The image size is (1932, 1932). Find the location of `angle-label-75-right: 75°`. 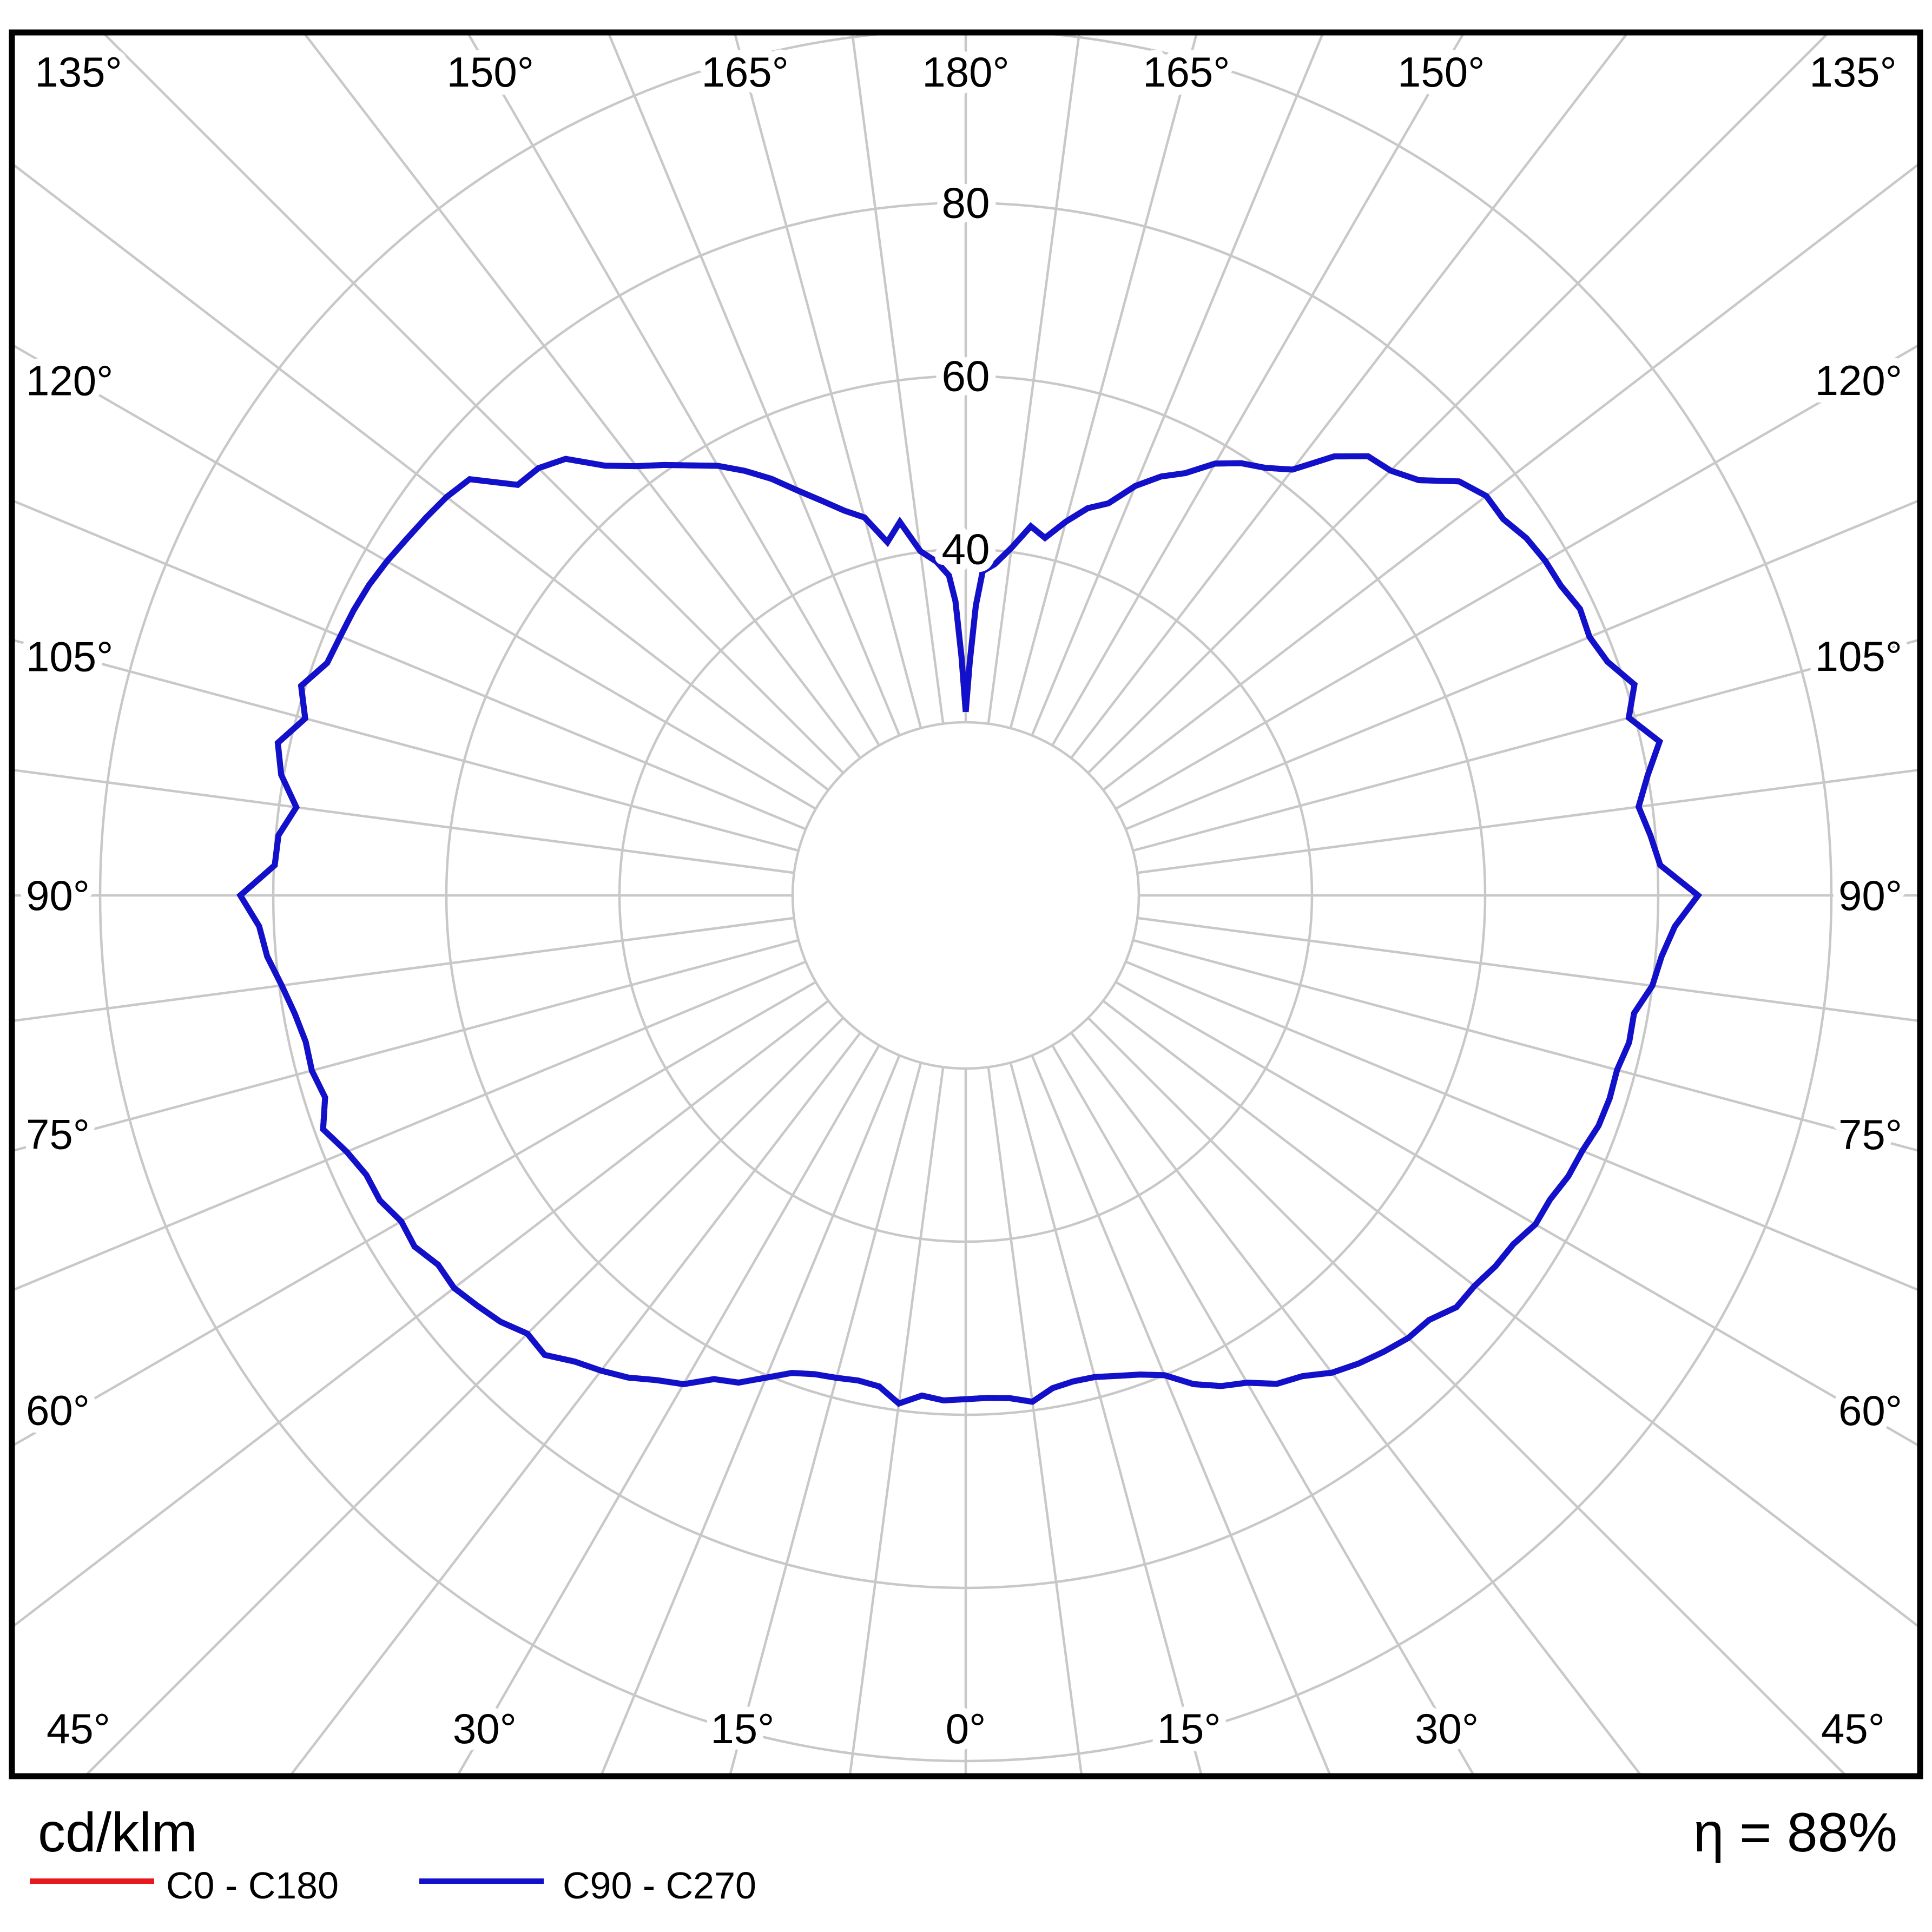

angle-label-75-right: 75° is located at coordinates (1870, 1134).